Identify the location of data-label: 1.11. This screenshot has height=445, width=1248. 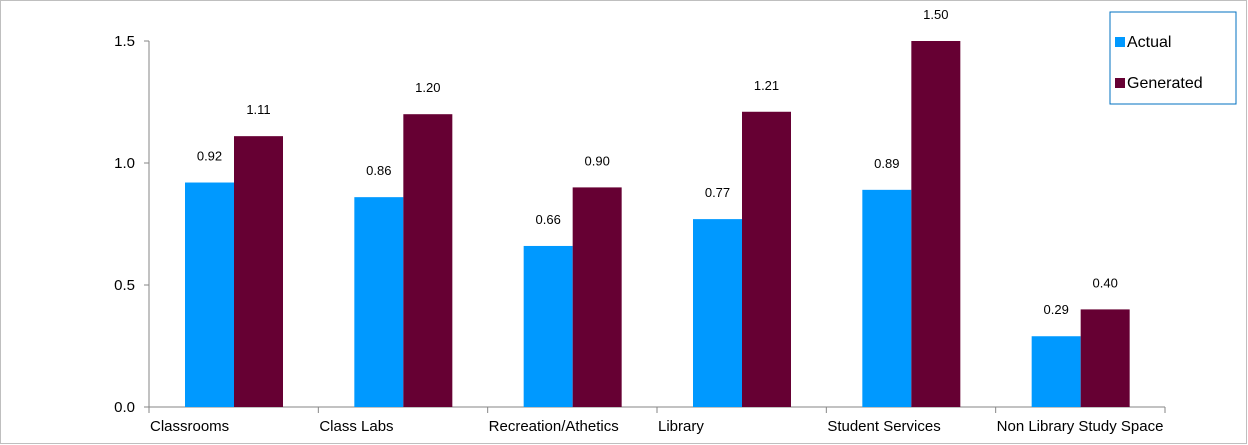
(258, 109).